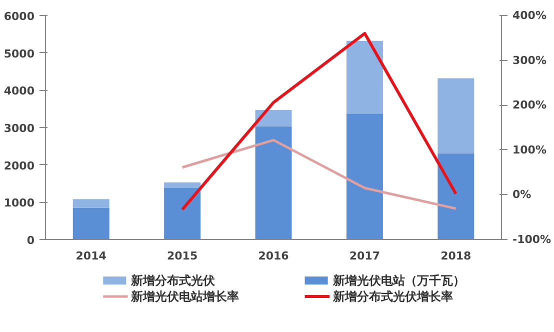  Describe the element at coordinates (392, 297) in the screenshot. I see `legend-label: 新增分布式光伏增长率` at that location.